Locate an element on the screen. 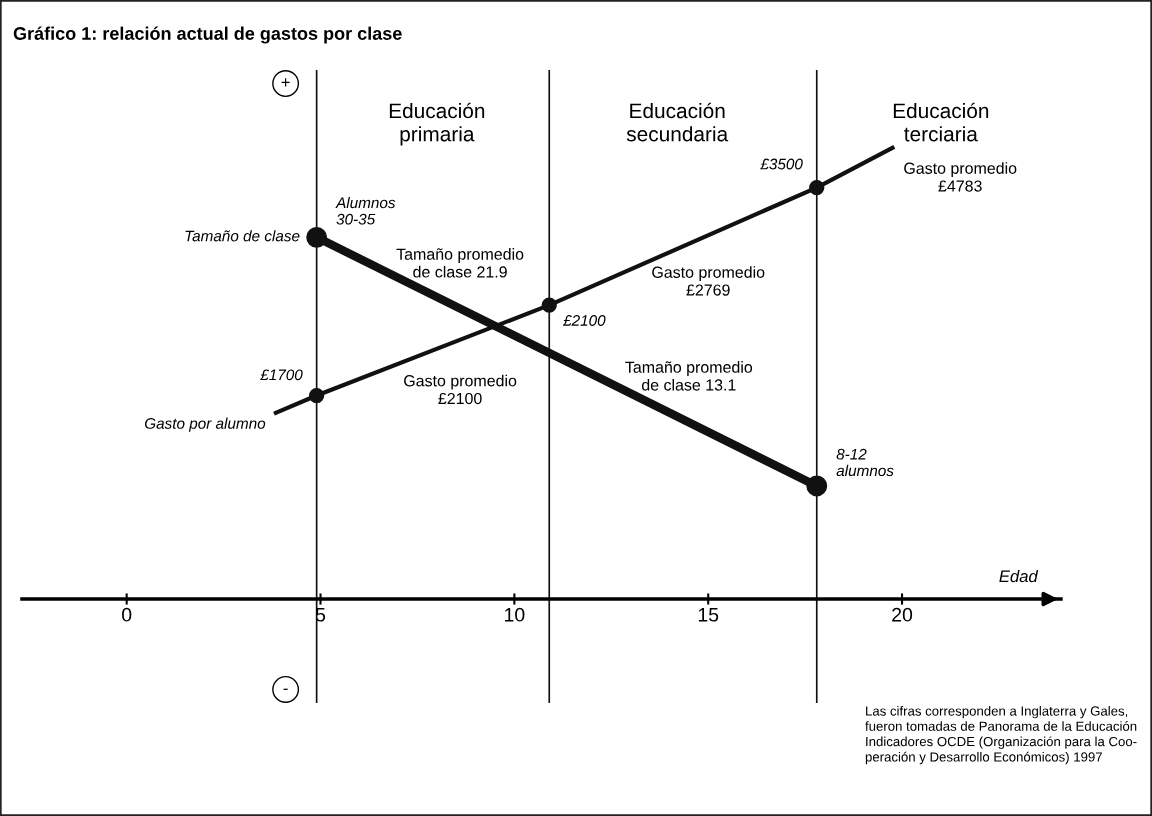  x-tick-label: 15 is located at coordinates (708, 615).